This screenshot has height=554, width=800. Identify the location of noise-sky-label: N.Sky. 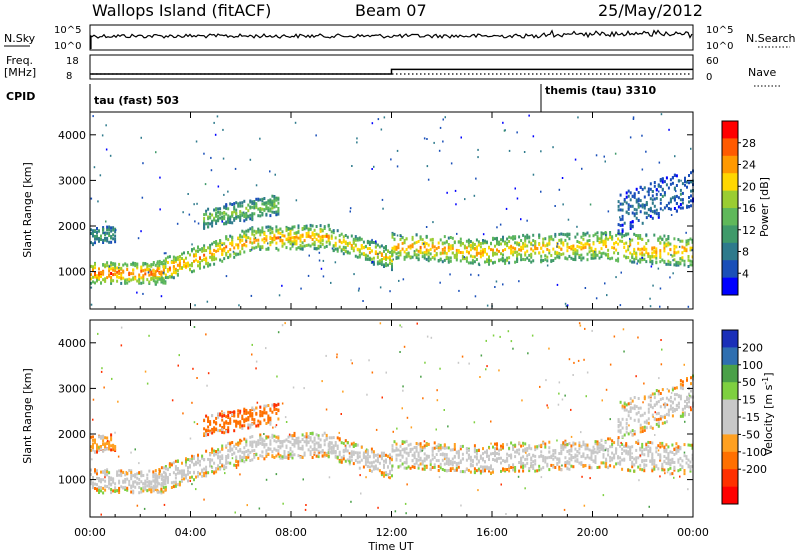
(20, 38).